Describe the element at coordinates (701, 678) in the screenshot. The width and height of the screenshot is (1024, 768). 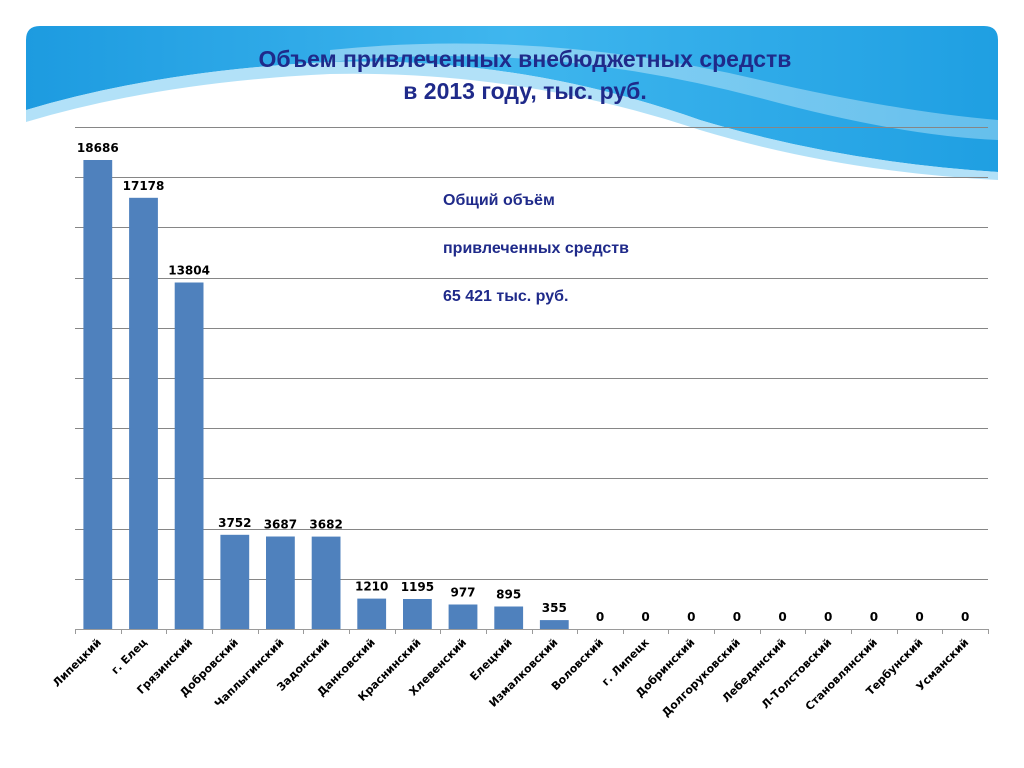
I see `category-tick-label: Долгоруковский` at that location.